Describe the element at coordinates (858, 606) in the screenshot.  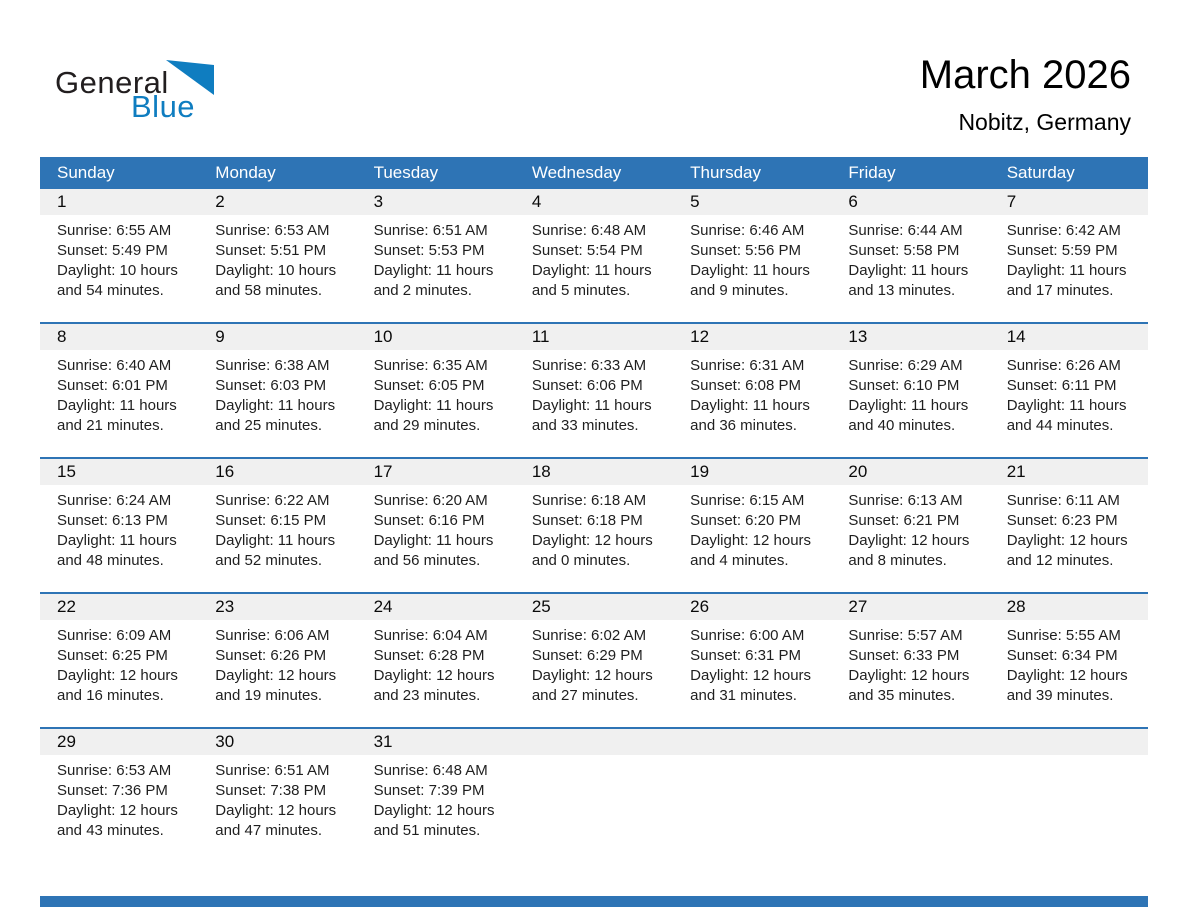
I see `day-number: 27` at that location.